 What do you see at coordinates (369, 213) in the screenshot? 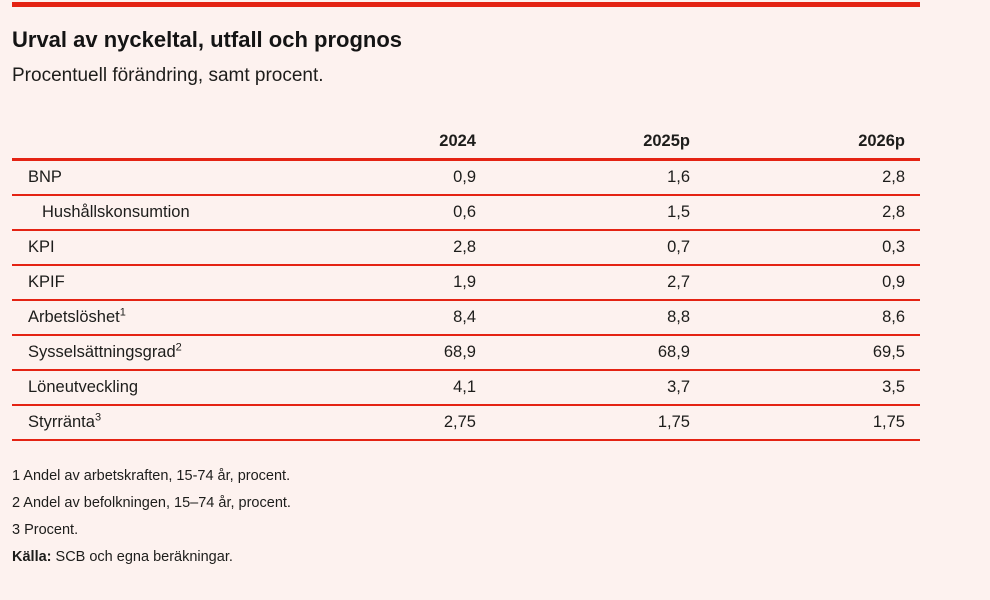
I see `cell-value: 0,6` at bounding box center [369, 213].